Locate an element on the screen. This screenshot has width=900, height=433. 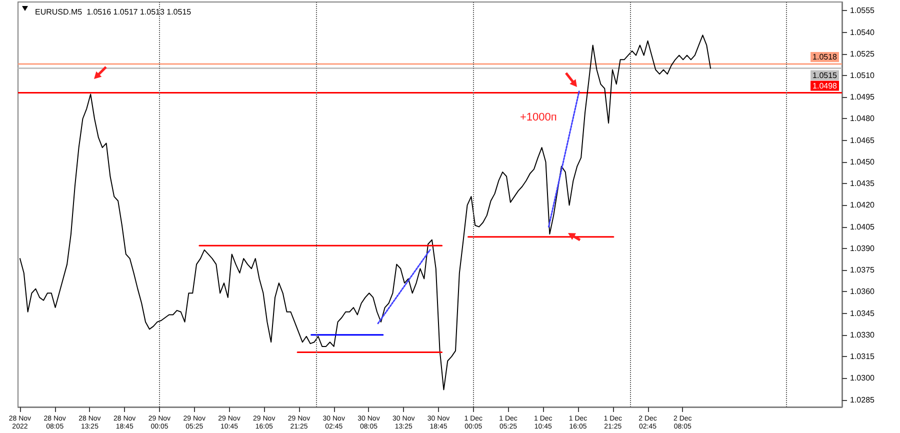
y-tick-label: 1.0420 is located at coordinates (863, 205).